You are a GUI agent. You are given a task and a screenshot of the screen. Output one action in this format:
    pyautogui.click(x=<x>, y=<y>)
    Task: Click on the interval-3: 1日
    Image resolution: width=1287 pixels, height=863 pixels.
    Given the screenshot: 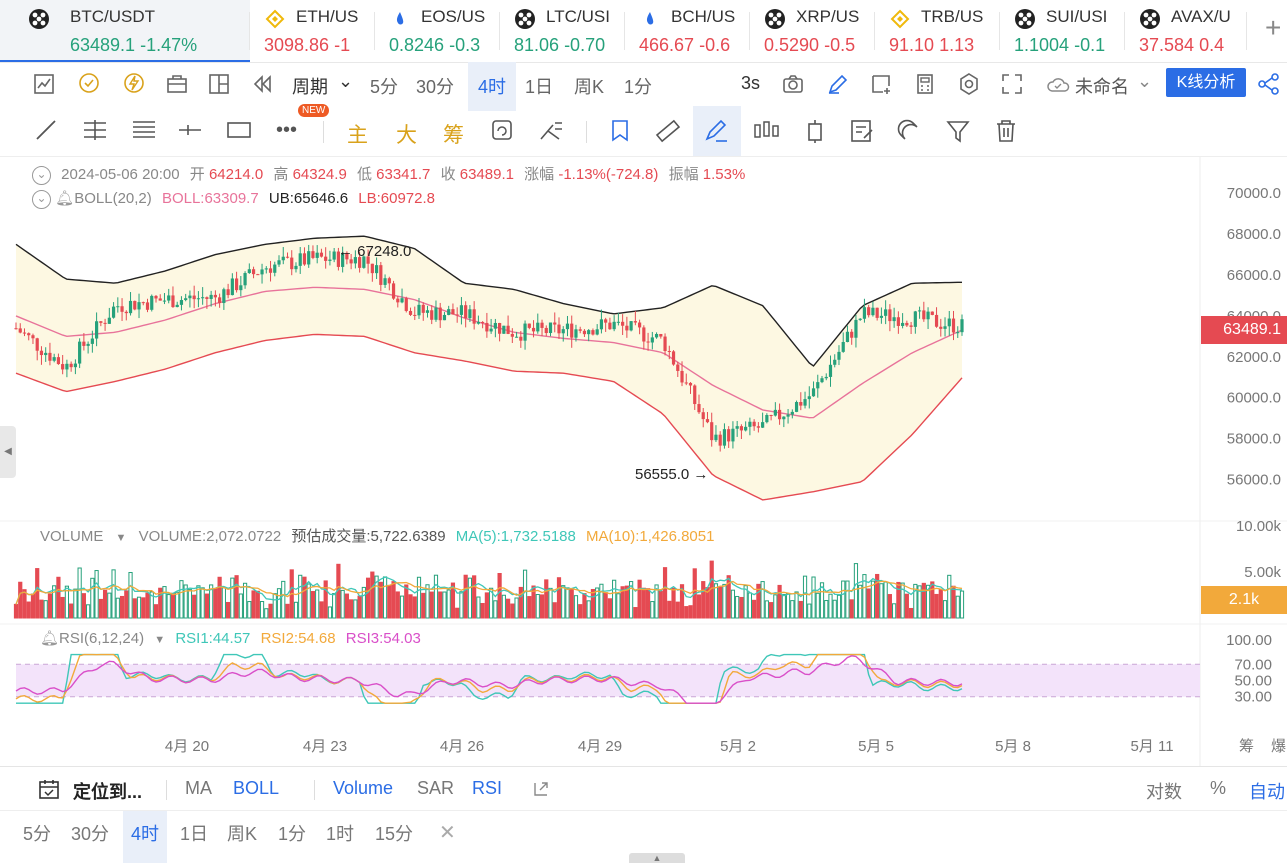 What is the action you would take?
    pyautogui.click(x=539, y=87)
    